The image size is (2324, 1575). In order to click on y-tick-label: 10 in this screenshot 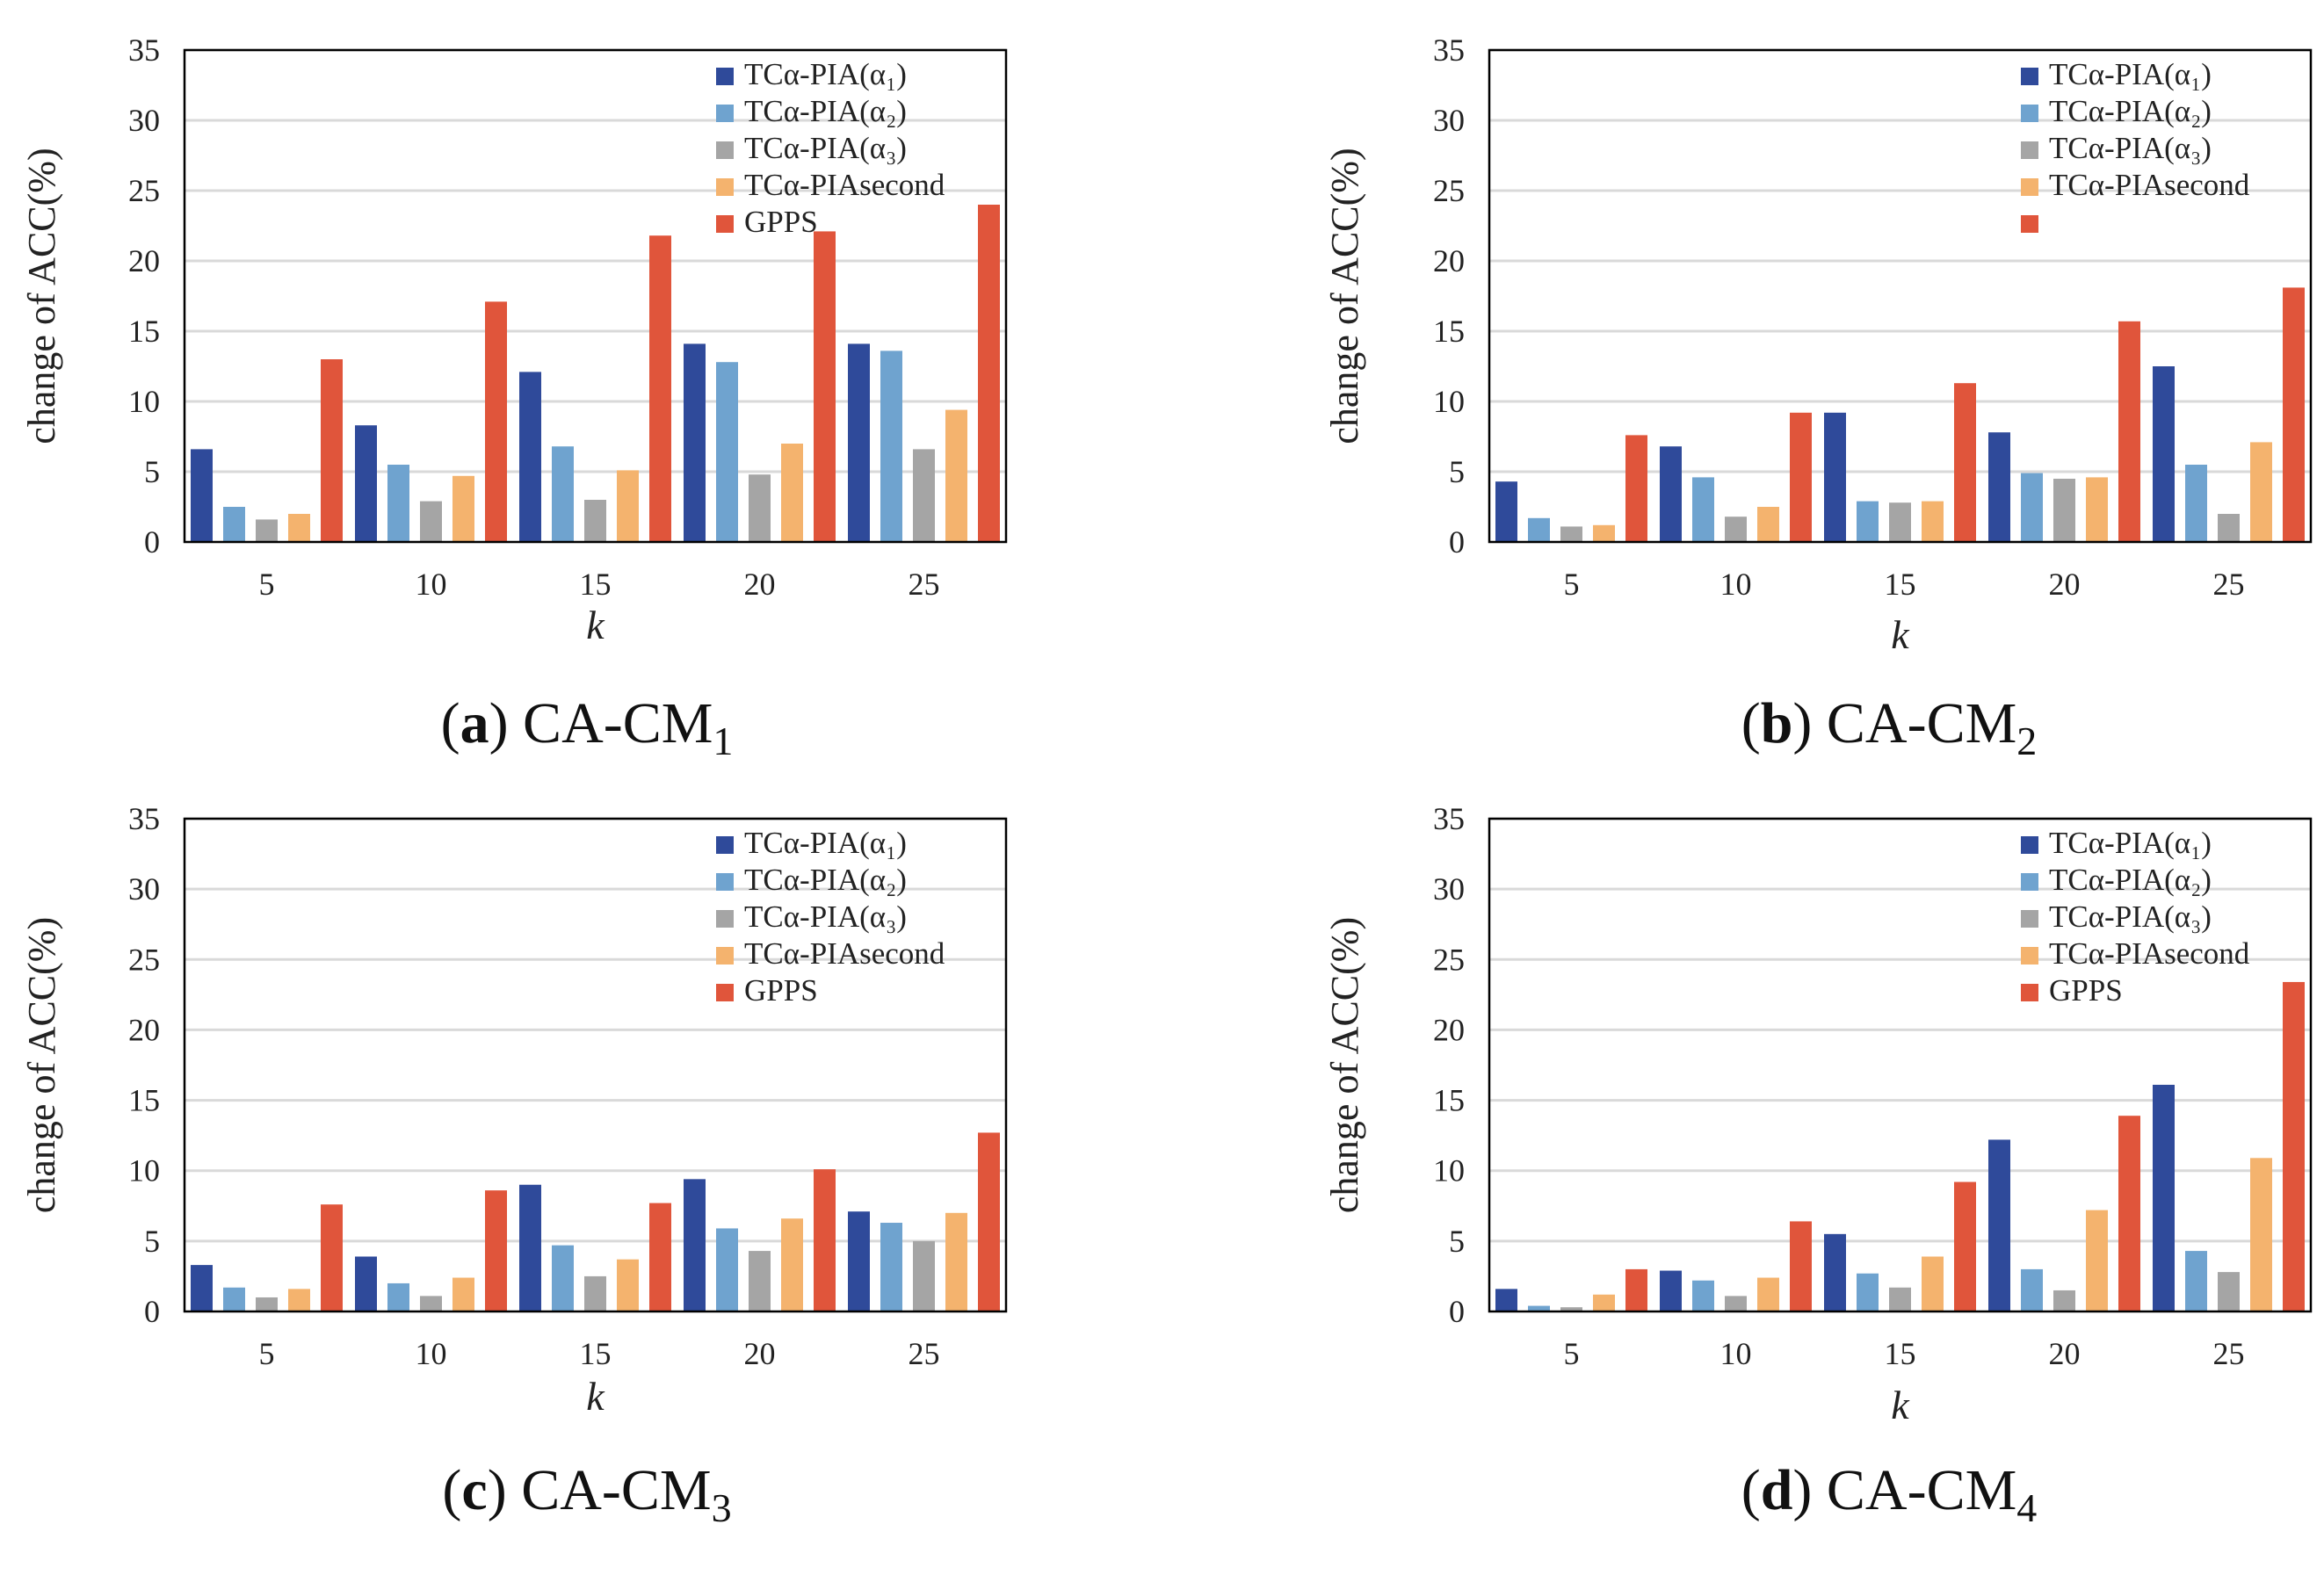, I will do `click(1449, 401)`.